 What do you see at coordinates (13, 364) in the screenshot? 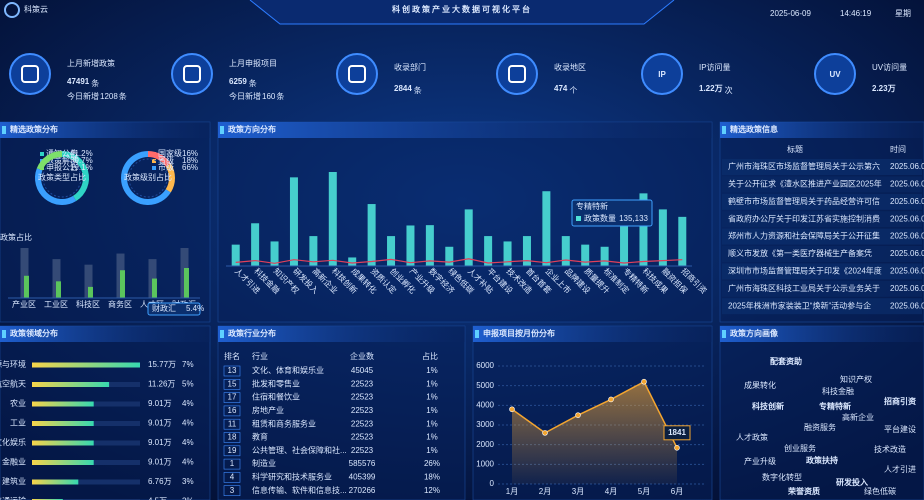
I see `row-label: 资源与环境` at bounding box center [13, 364].